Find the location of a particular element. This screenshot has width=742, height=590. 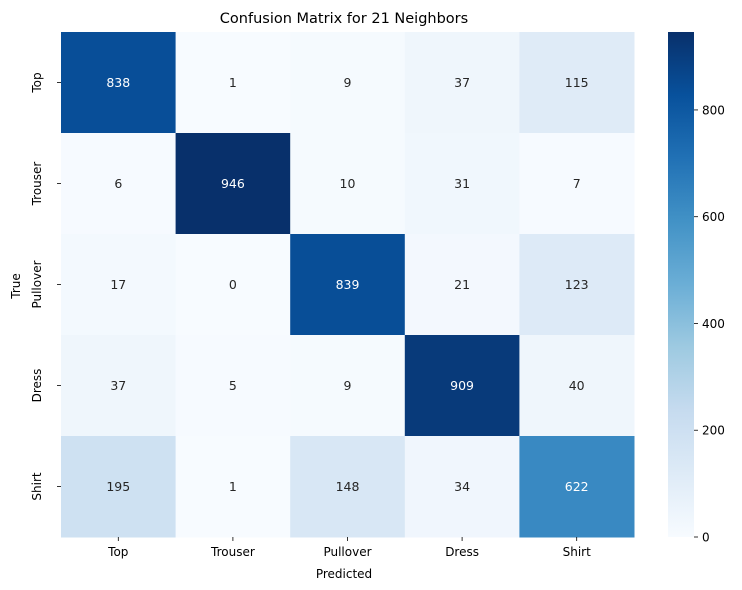

cell-value-label: 34 is located at coordinates (462, 486).